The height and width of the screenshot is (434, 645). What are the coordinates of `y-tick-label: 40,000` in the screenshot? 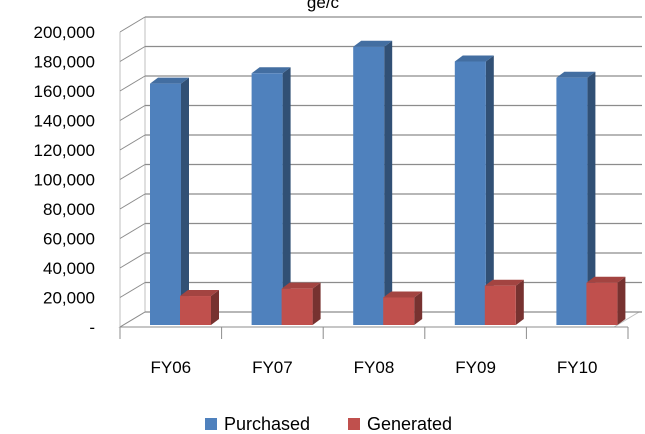 It's located at (69, 268).